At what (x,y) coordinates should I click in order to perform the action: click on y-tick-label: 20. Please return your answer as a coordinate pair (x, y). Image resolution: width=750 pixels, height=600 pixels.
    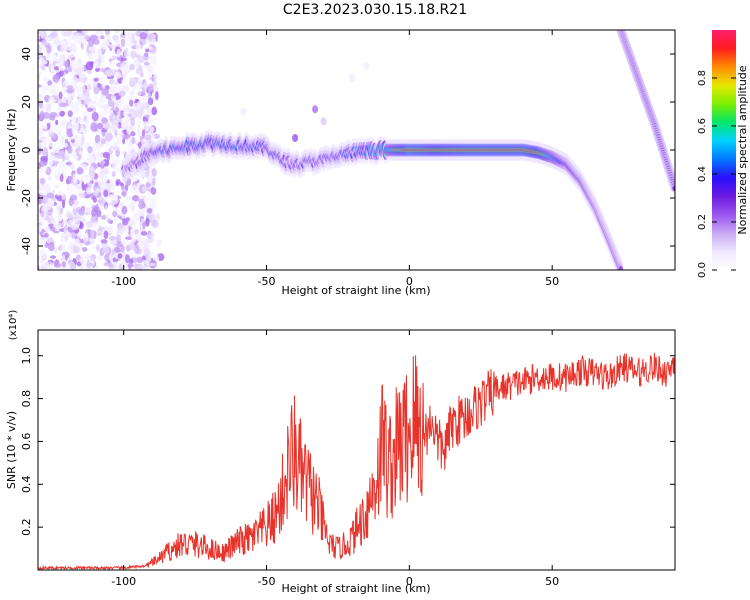
    Looking at the image, I should click on (26, 102).